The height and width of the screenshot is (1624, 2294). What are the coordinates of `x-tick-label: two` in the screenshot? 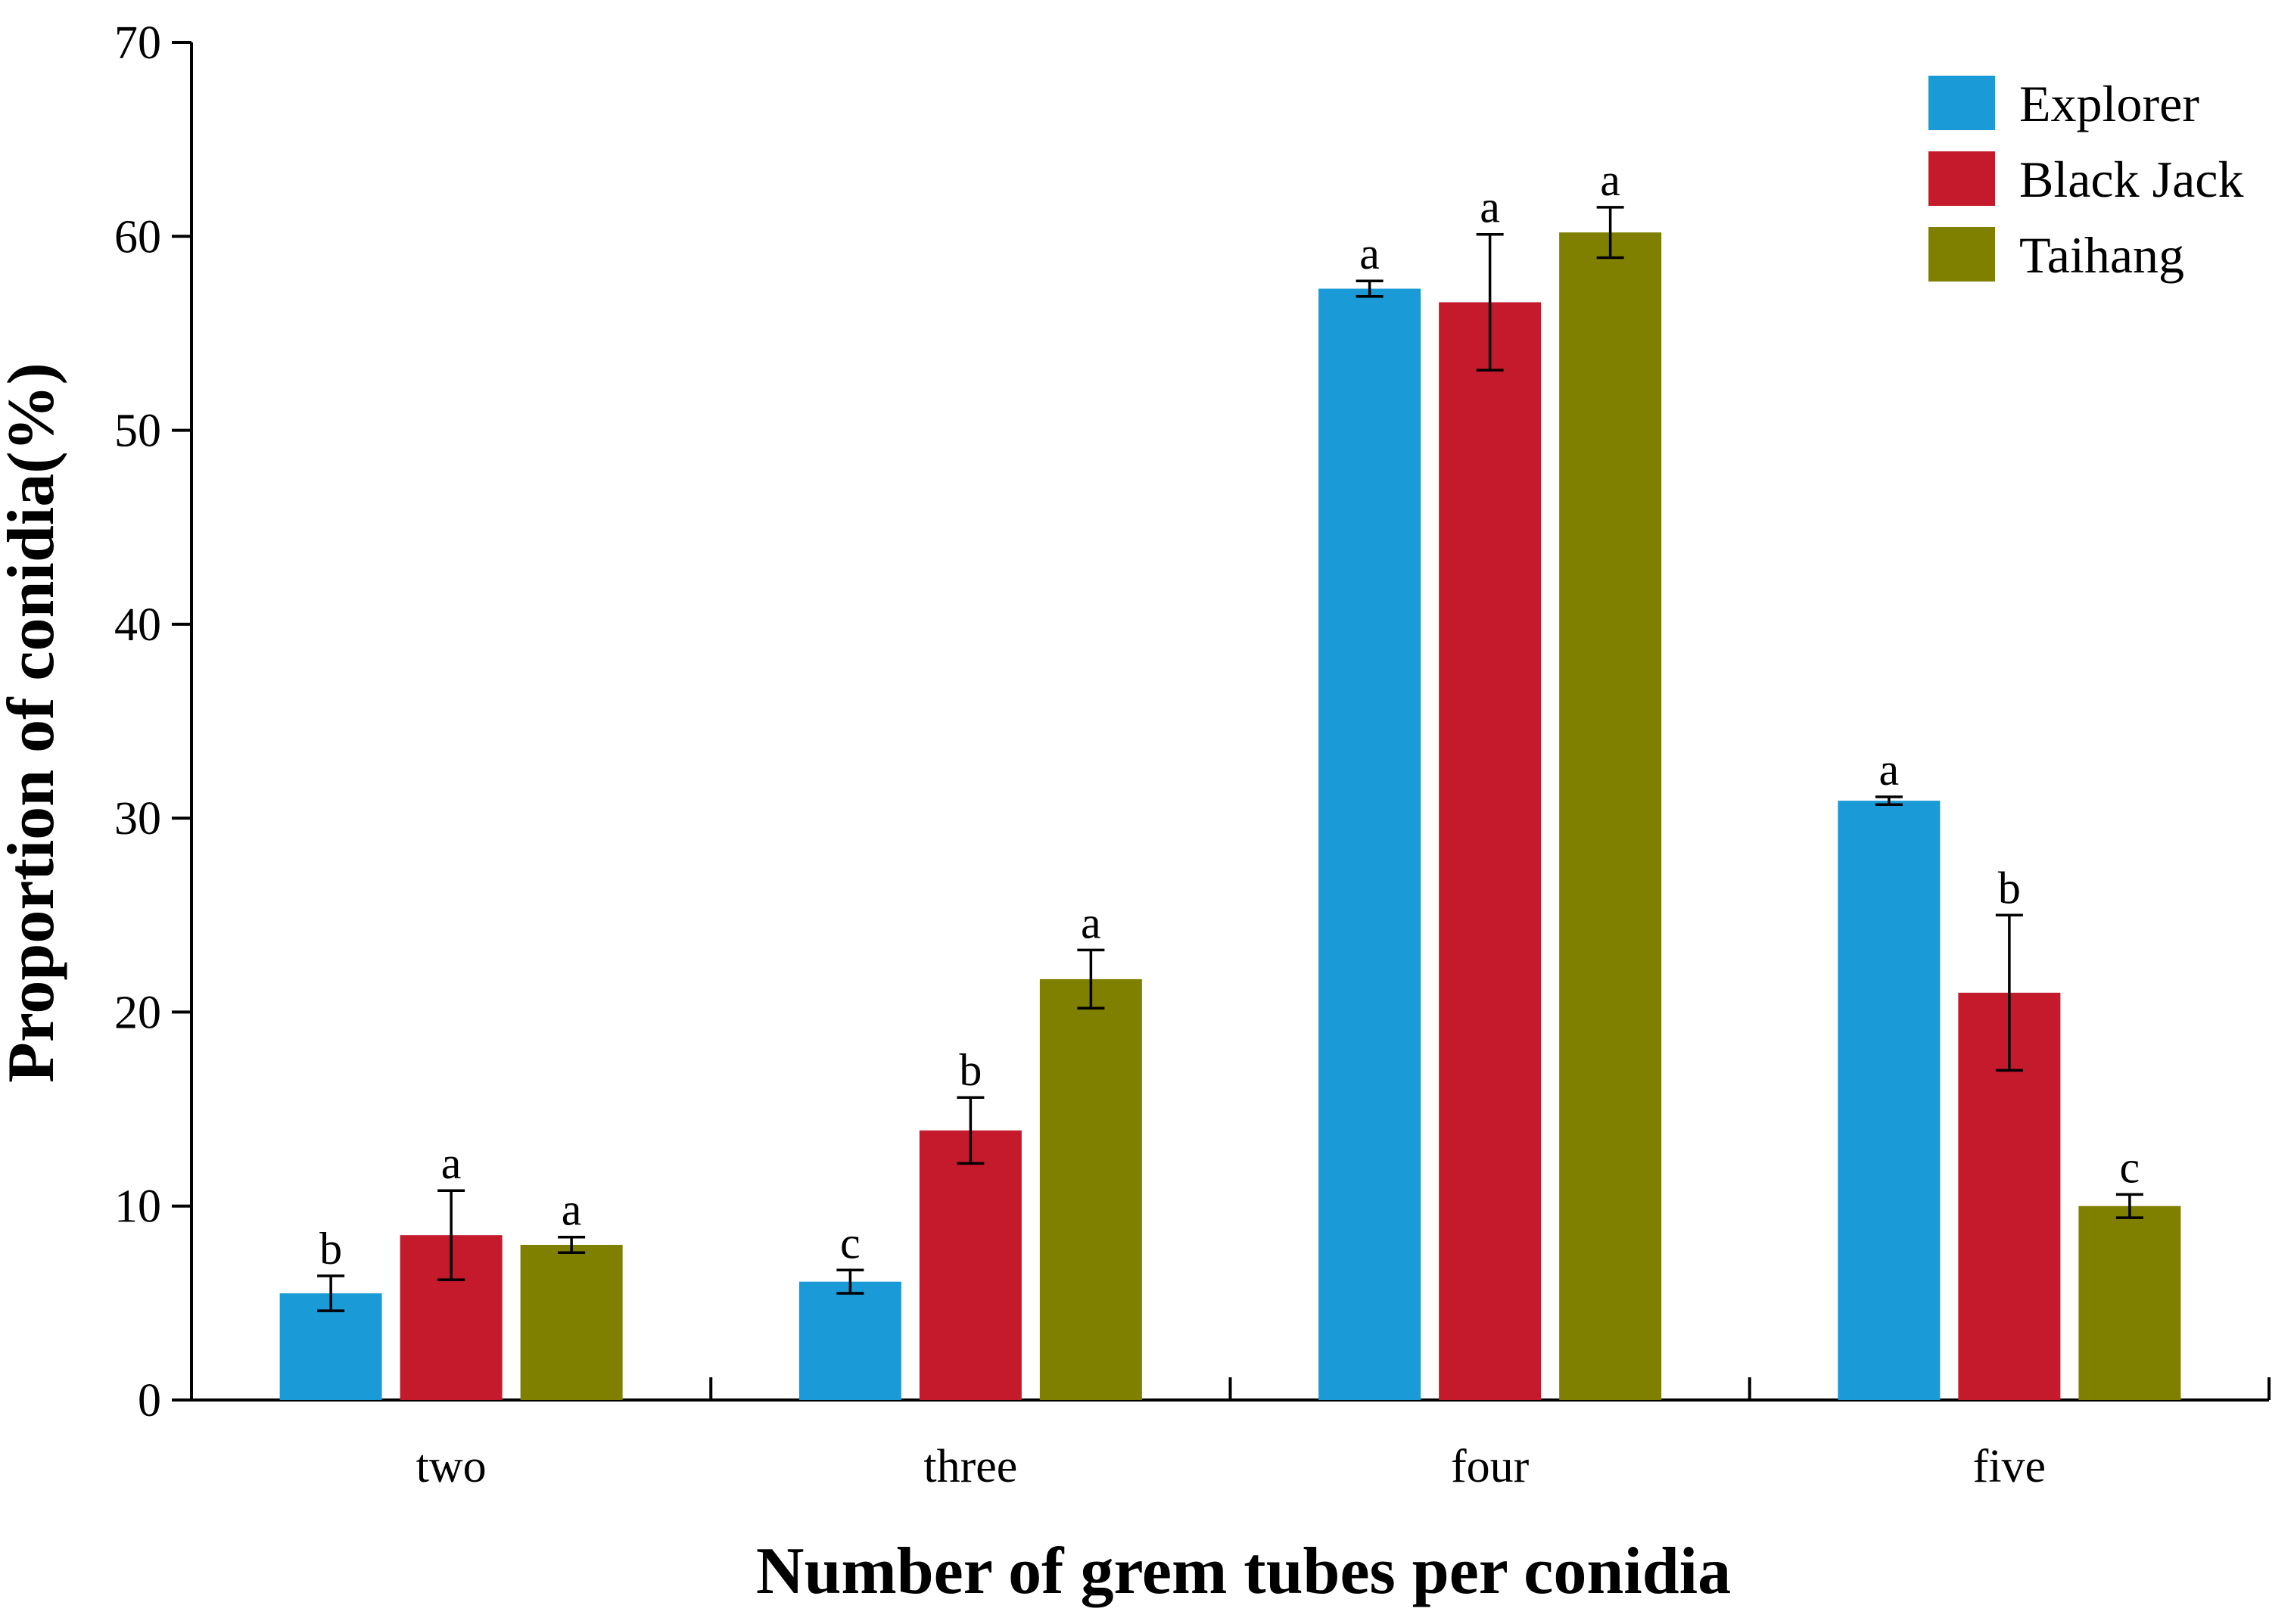 It's located at (451, 1466).